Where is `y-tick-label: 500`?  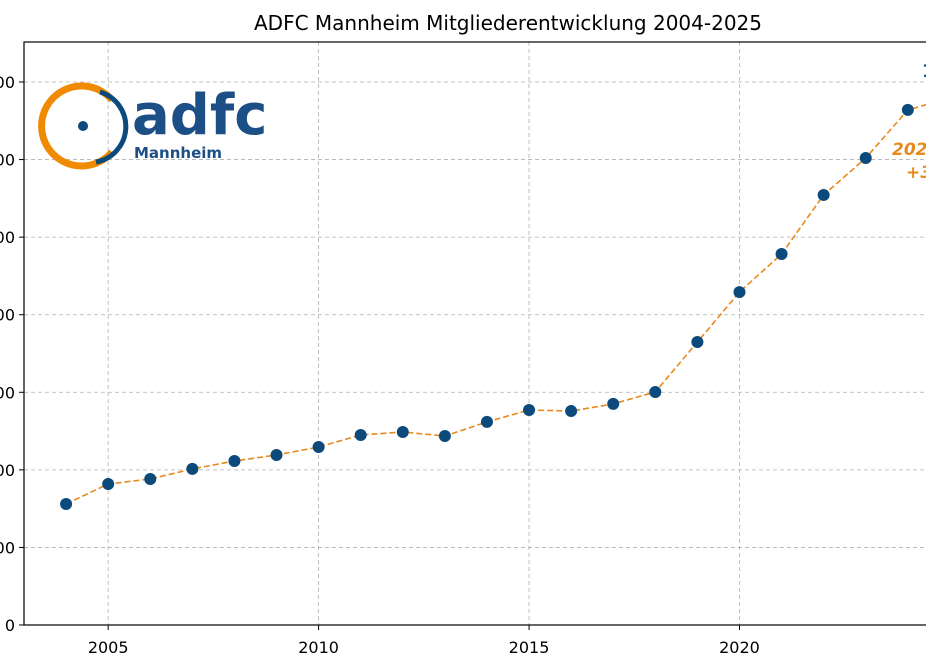 y-tick-label: 500 is located at coordinates (7, 547).